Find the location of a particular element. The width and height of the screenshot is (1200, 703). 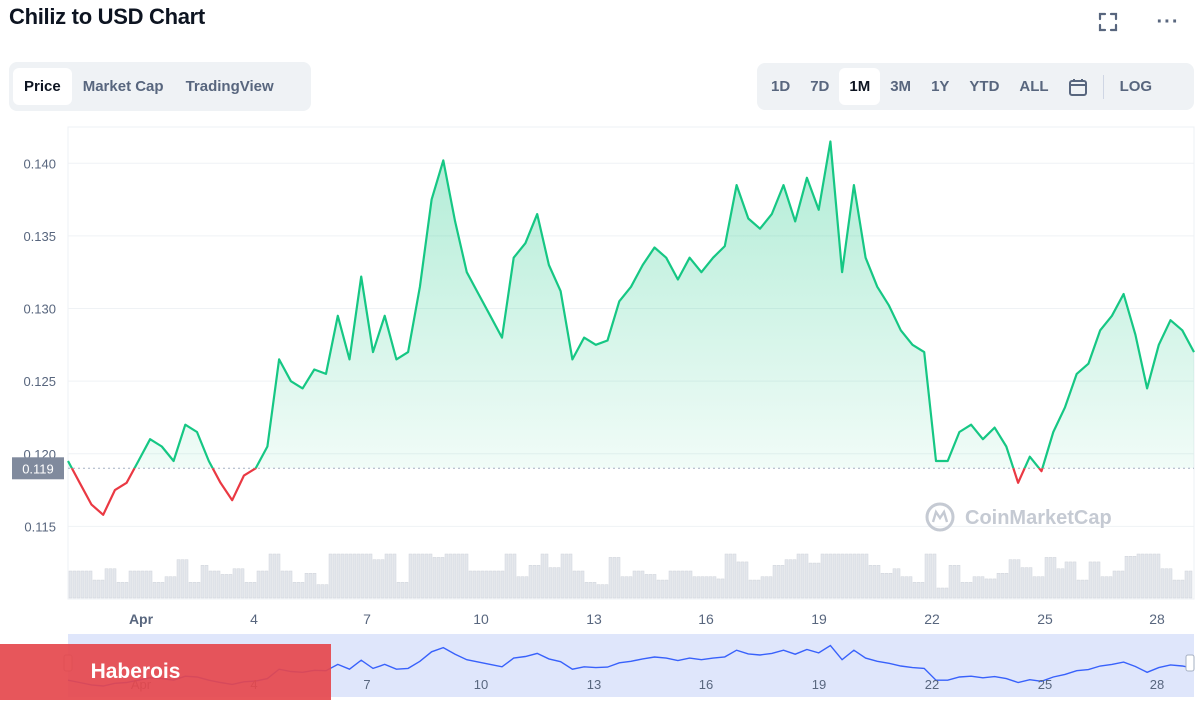

range-selector: 1D 7D 1M 3M 1Y YTD ALL LOG is located at coordinates (975, 86).